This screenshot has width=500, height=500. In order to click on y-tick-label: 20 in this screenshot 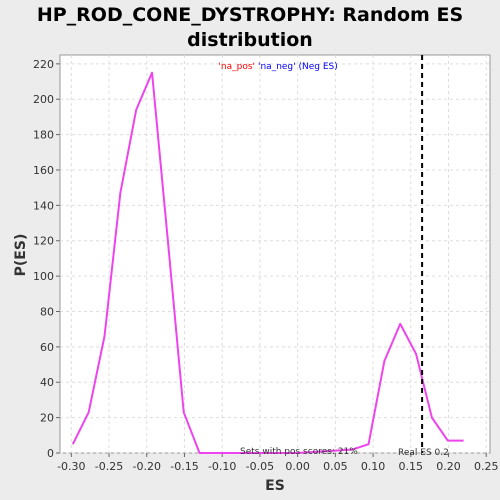, I will do `click(47, 418)`.